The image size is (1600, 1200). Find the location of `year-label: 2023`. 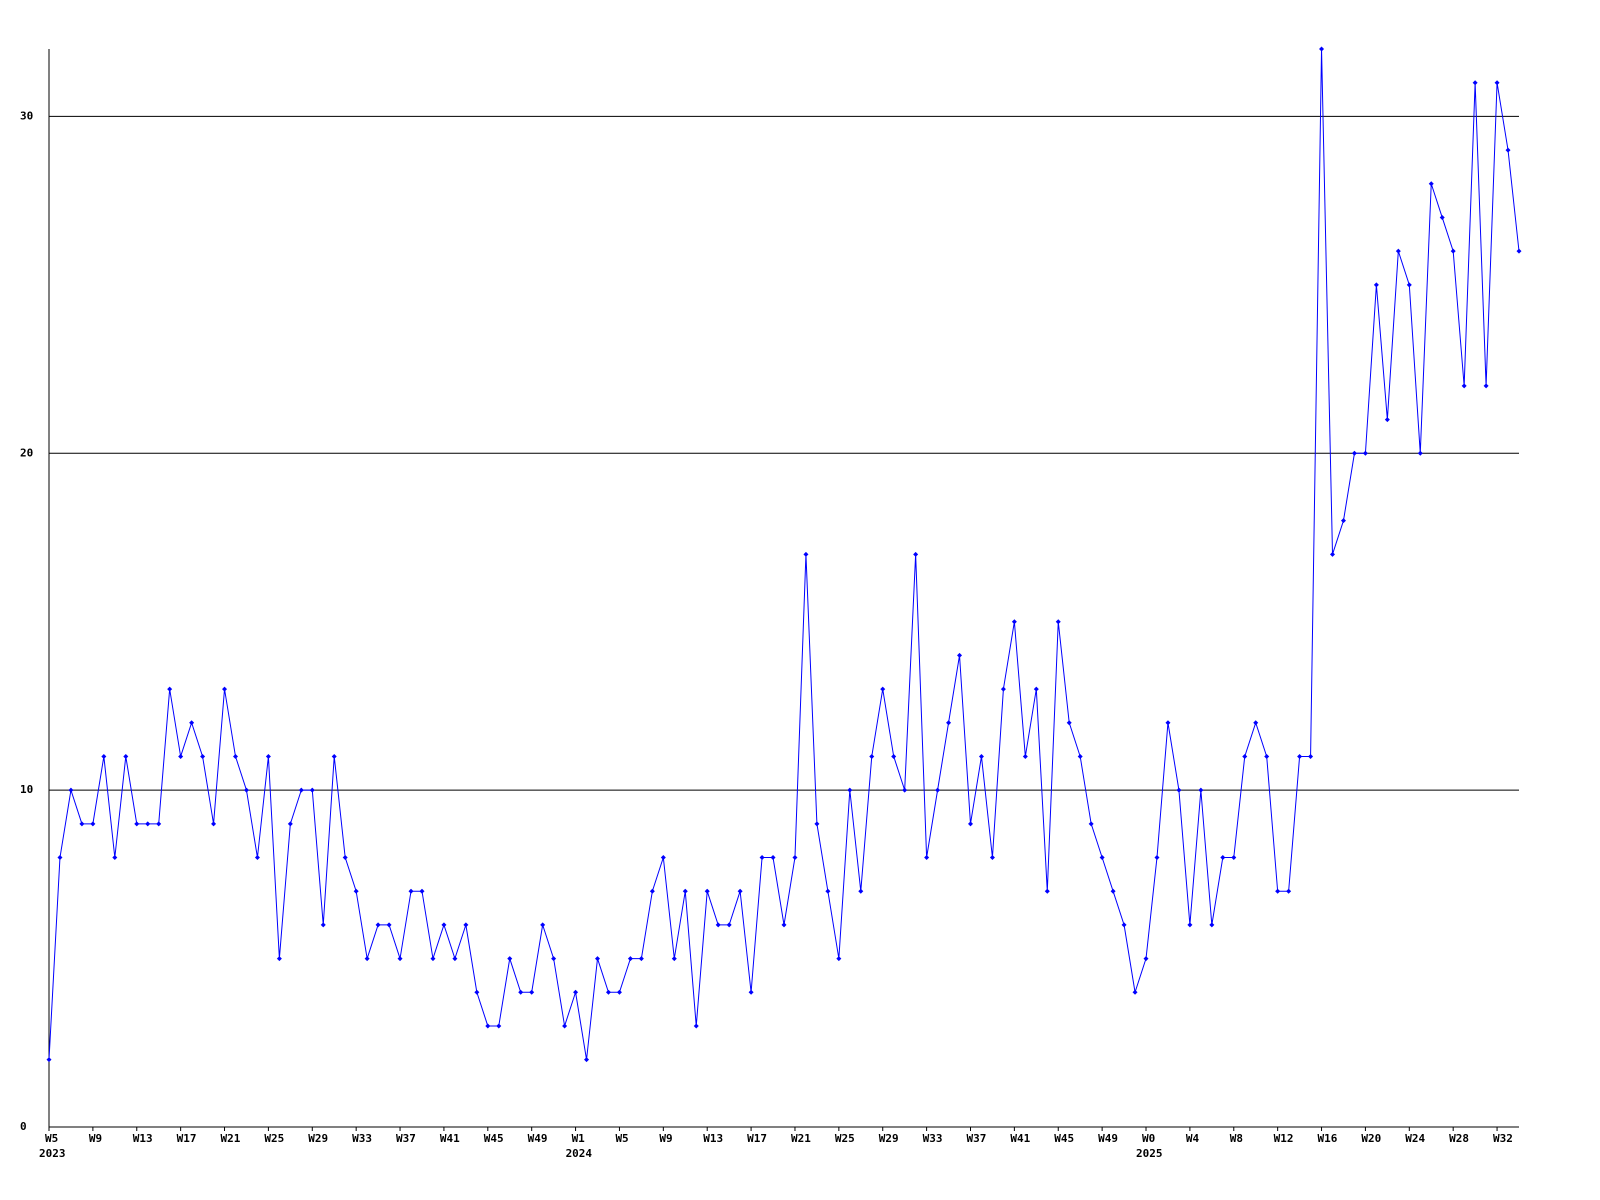

year-label: 2023 is located at coordinates (52, 1153).